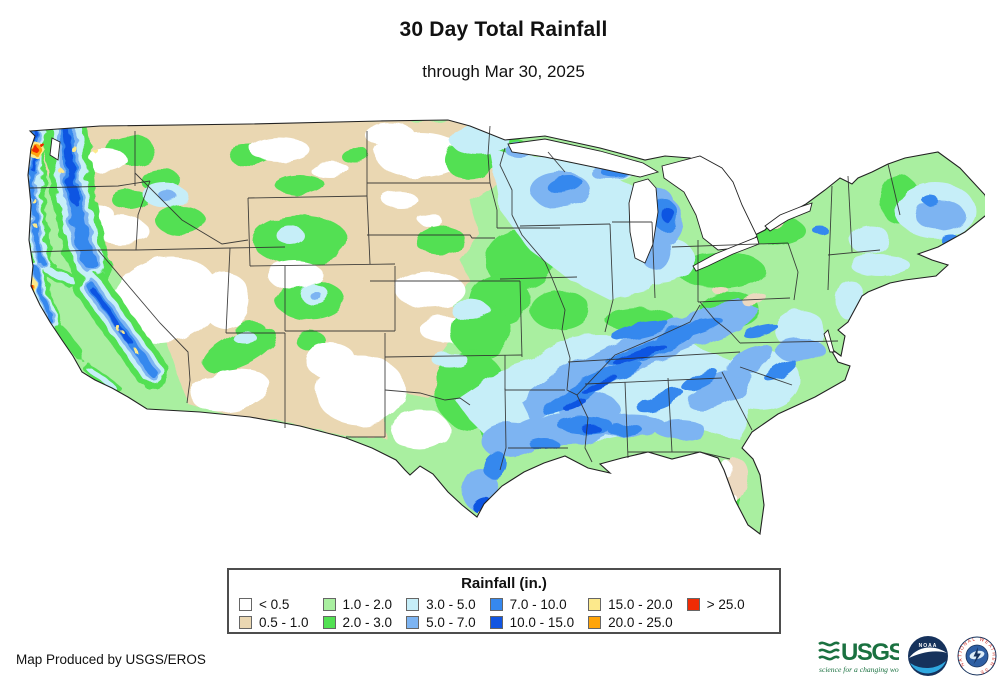 This screenshot has width=1007, height=691. I want to click on usgs-logo: USGS science for a changing world, so click(858, 656).